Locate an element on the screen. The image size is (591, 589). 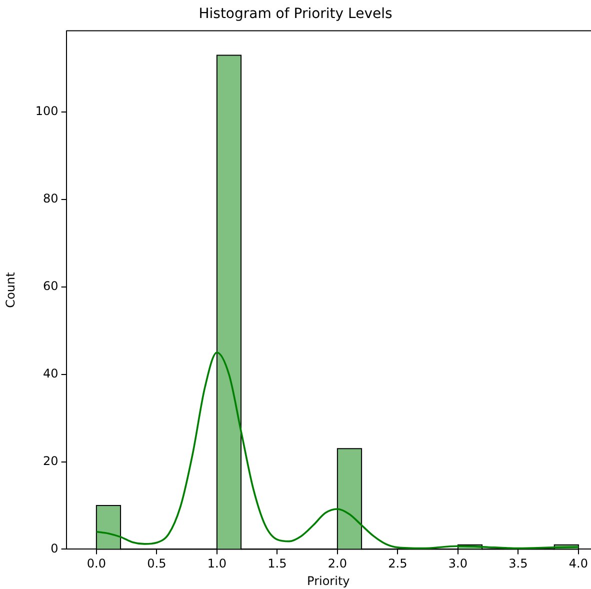
x-axis-title: Priority is located at coordinates (328, 581).